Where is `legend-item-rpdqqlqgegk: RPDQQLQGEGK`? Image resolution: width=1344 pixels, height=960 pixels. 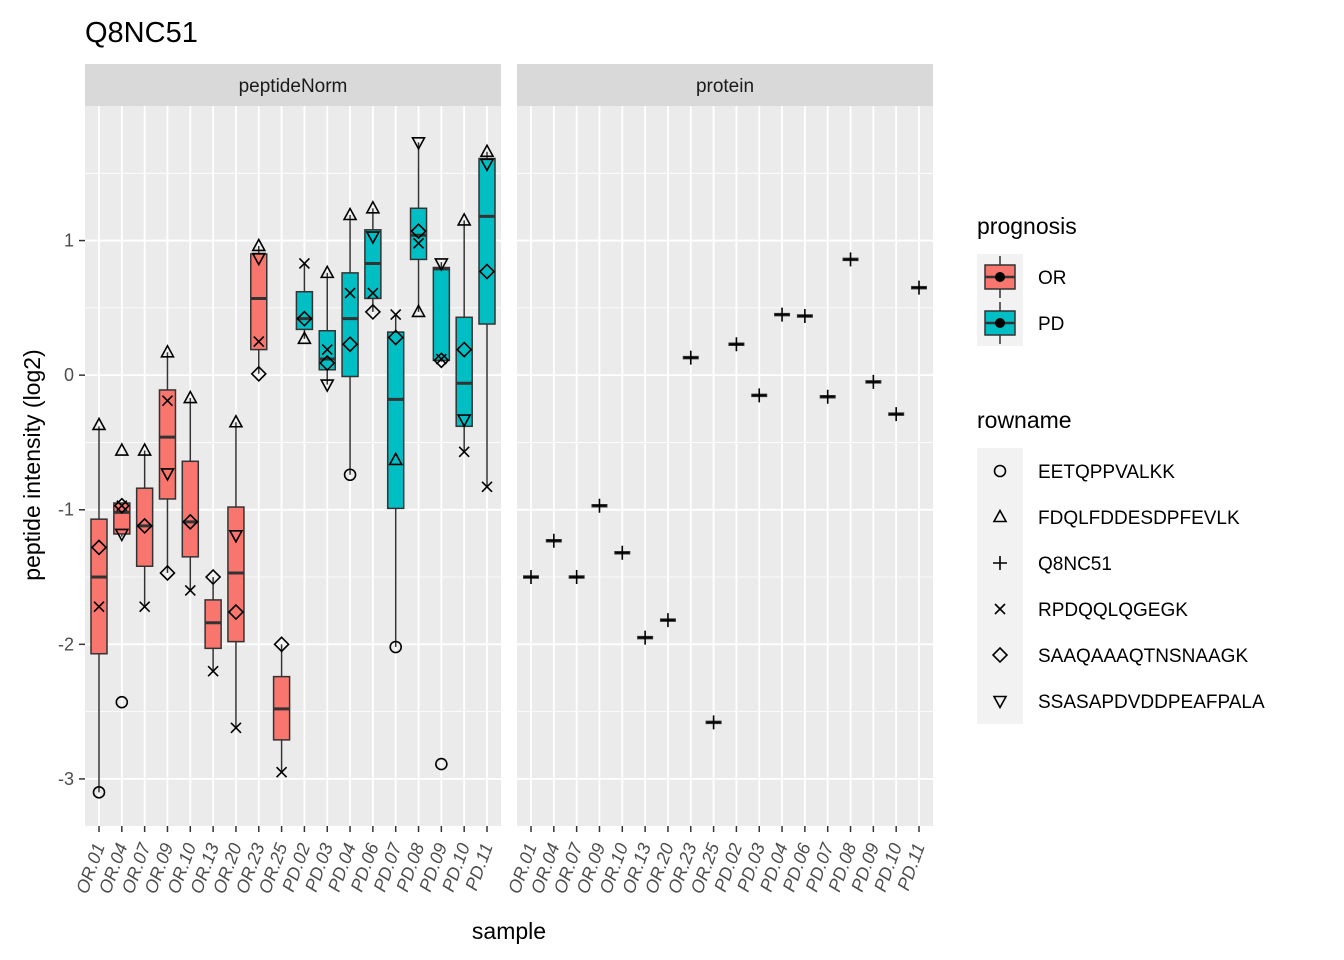 legend-item-rpdqqlqgegk: RPDQQLQGEGK is located at coordinates (1082, 609).